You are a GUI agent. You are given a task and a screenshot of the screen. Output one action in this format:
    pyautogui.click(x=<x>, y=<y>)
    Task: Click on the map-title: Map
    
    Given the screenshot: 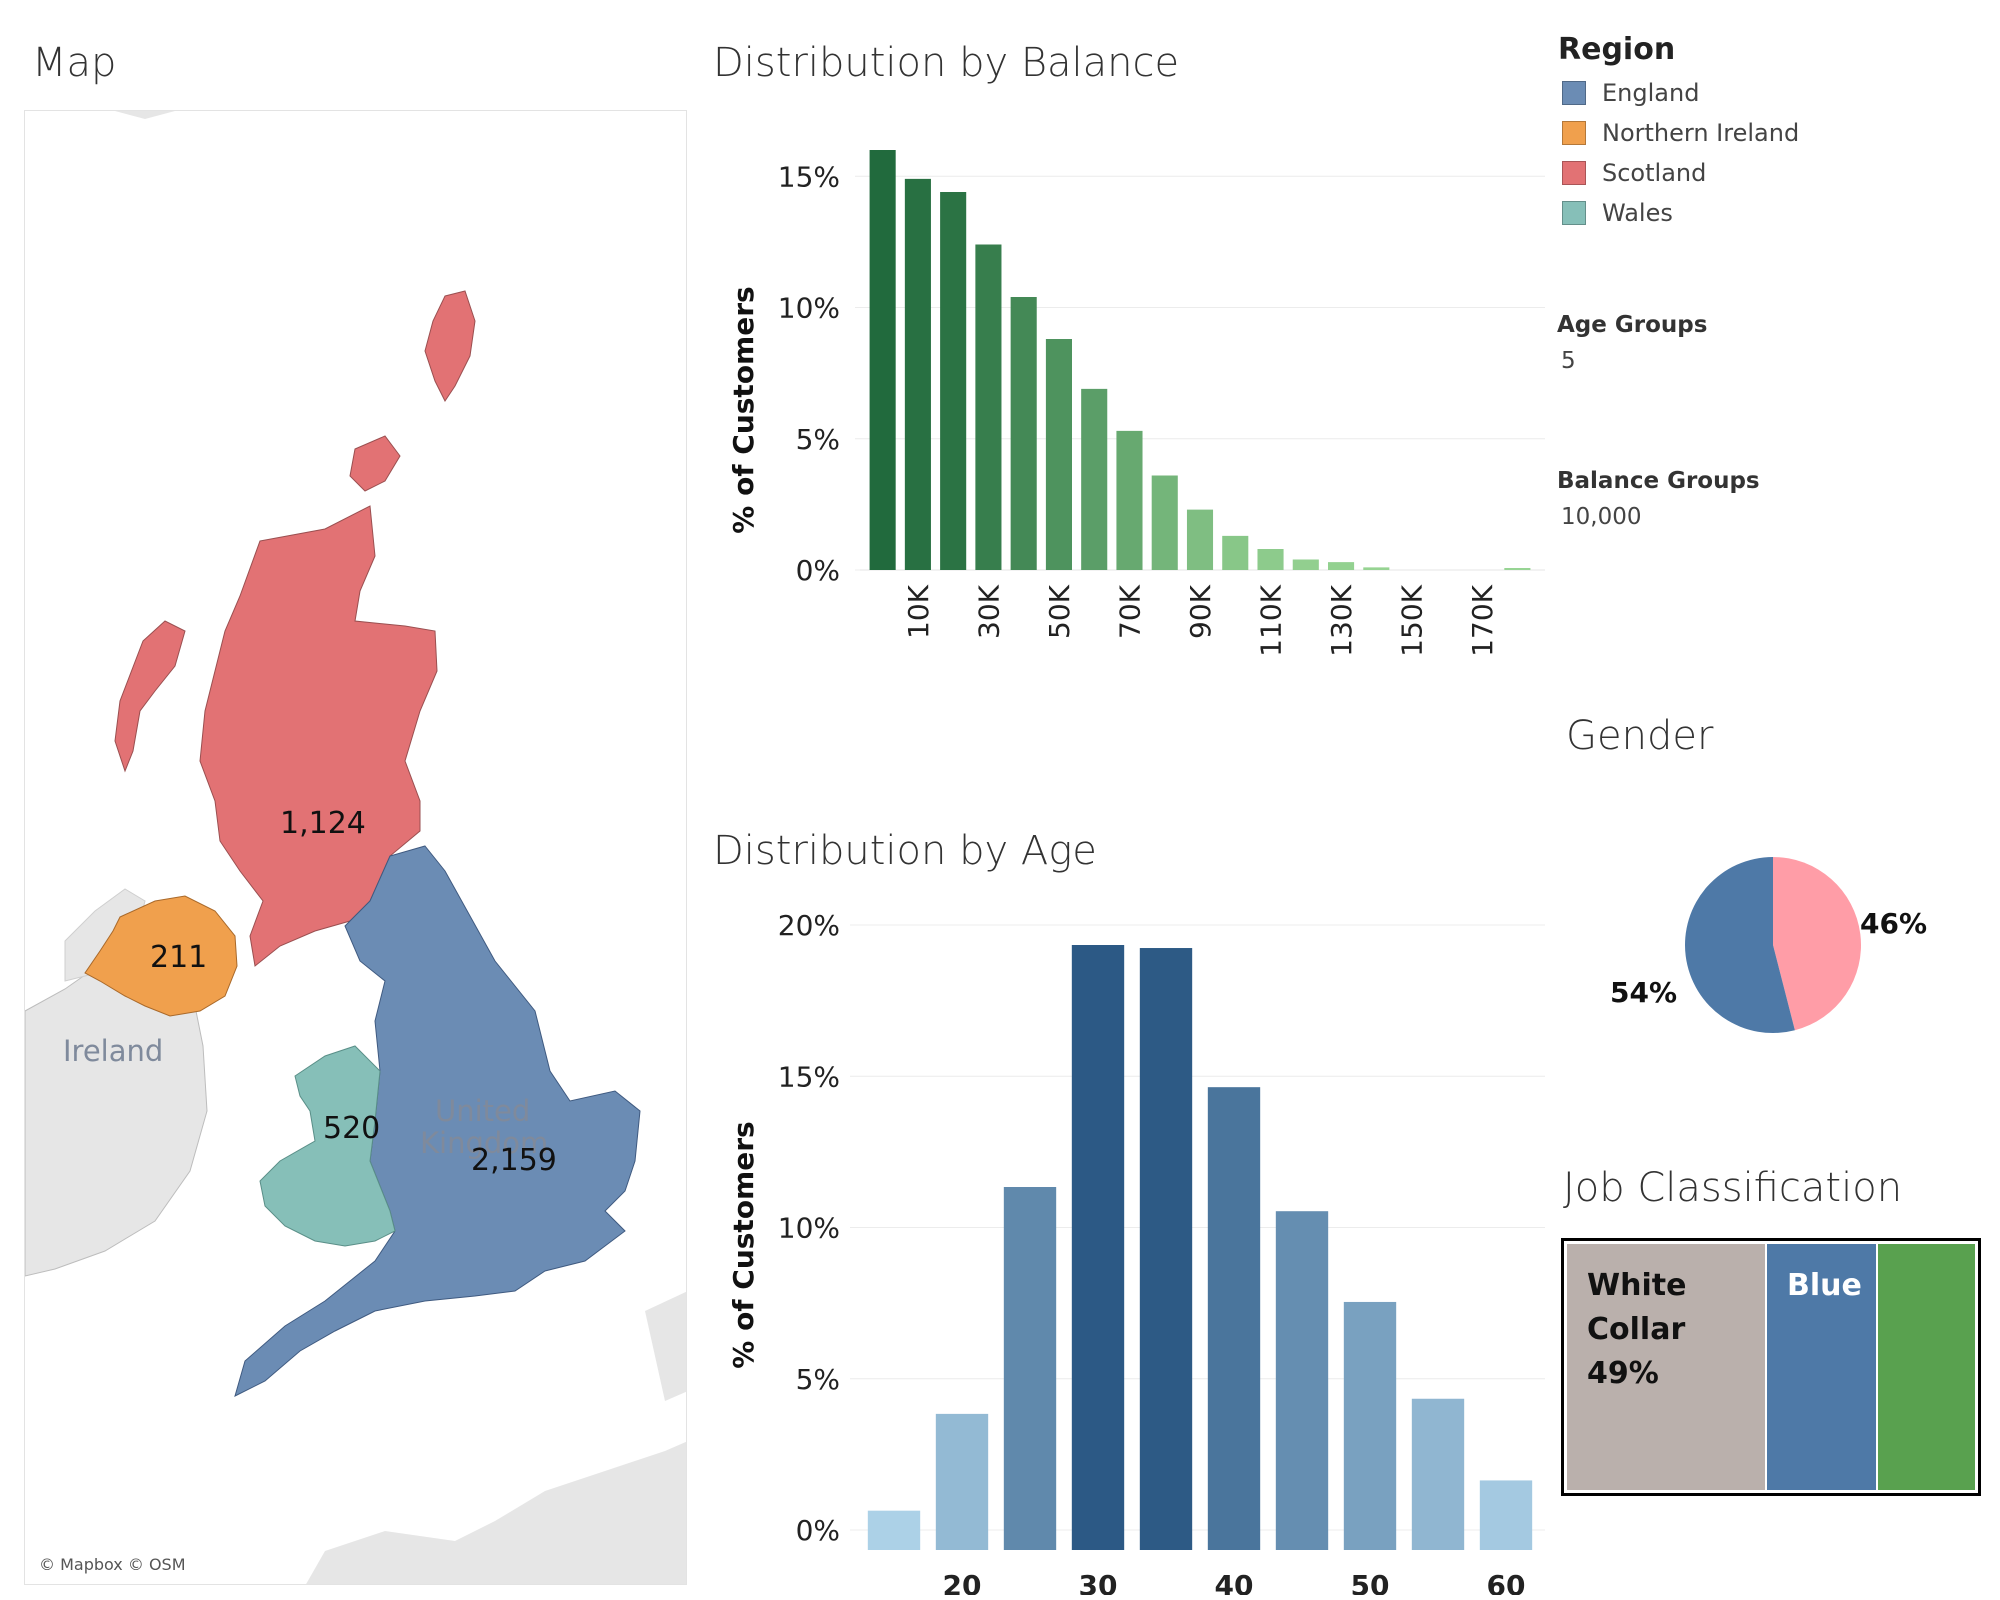 What is the action you would take?
    pyautogui.click(x=74, y=63)
    